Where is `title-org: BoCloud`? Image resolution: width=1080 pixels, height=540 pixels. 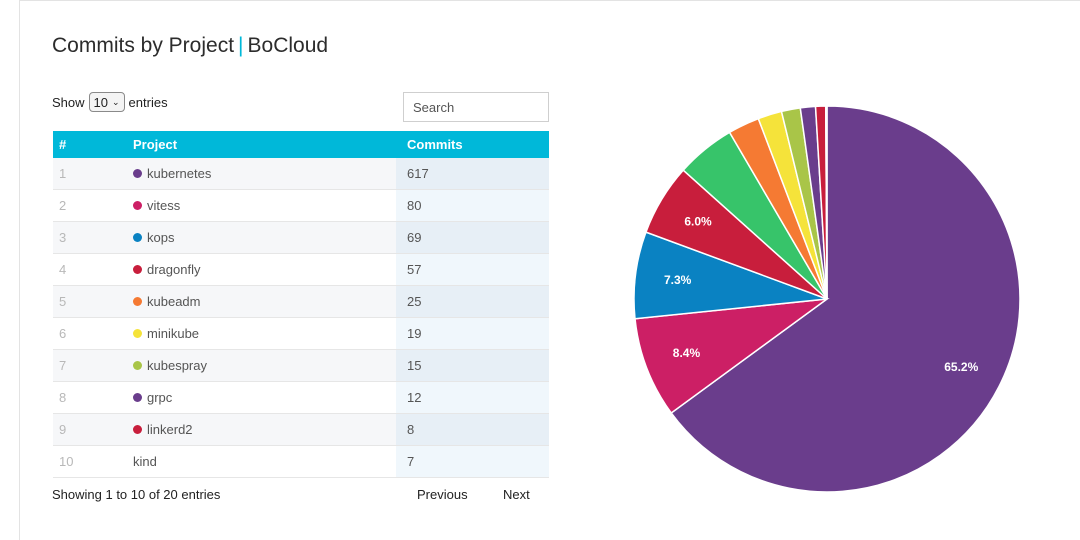
title-org: BoCloud is located at coordinates (288, 45).